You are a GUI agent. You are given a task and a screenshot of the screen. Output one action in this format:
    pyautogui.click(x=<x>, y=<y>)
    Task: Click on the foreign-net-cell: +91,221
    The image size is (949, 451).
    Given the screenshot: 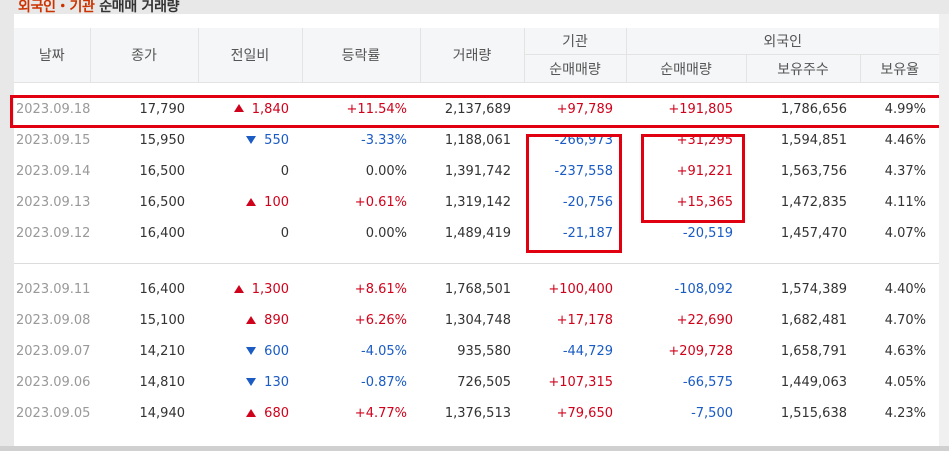 What is the action you would take?
    pyautogui.click(x=704, y=171)
    